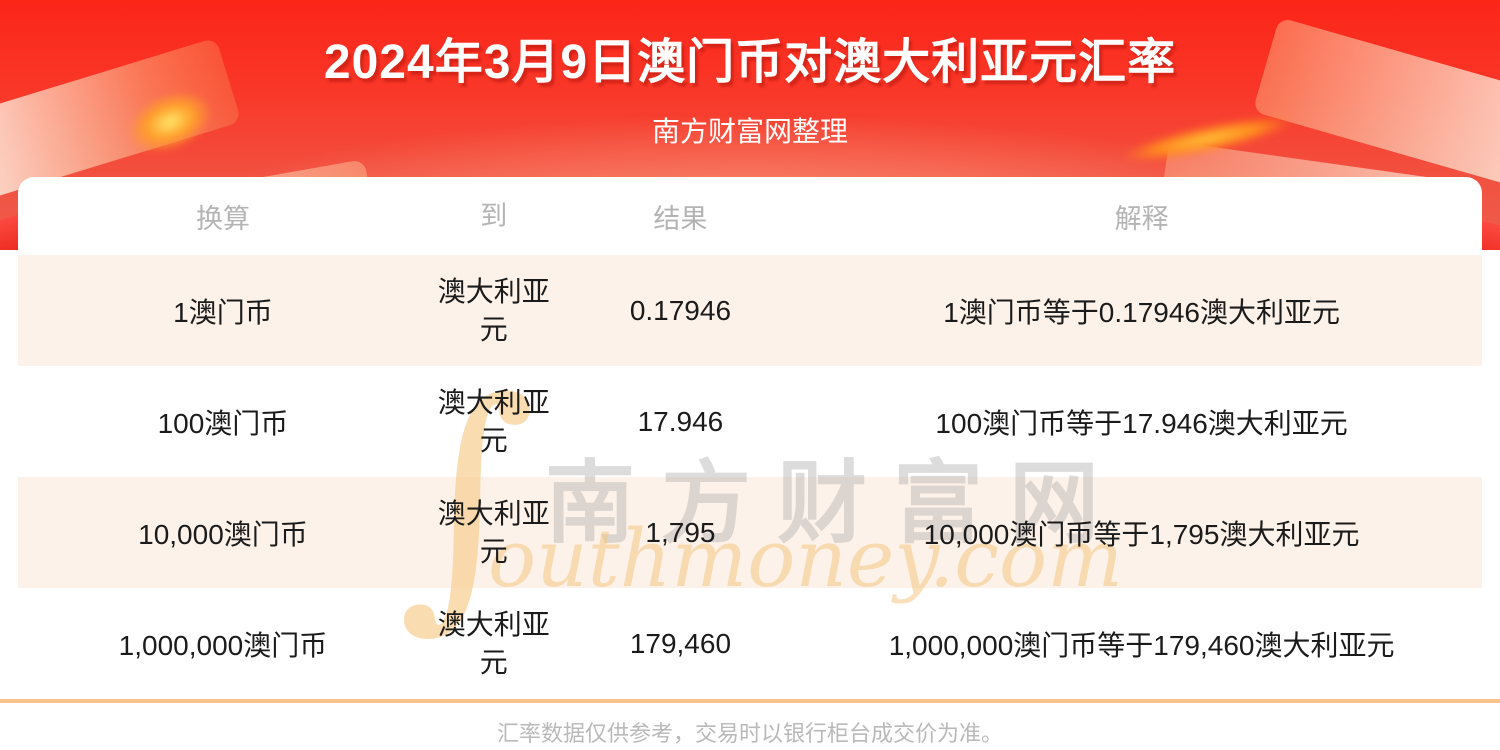 The width and height of the screenshot is (1500, 750). Describe the element at coordinates (750, 421) in the screenshot. I see `table-row: 100澳门币 澳大利亚元 17.946 100澳门币等于17.946澳大利亚元` at that location.